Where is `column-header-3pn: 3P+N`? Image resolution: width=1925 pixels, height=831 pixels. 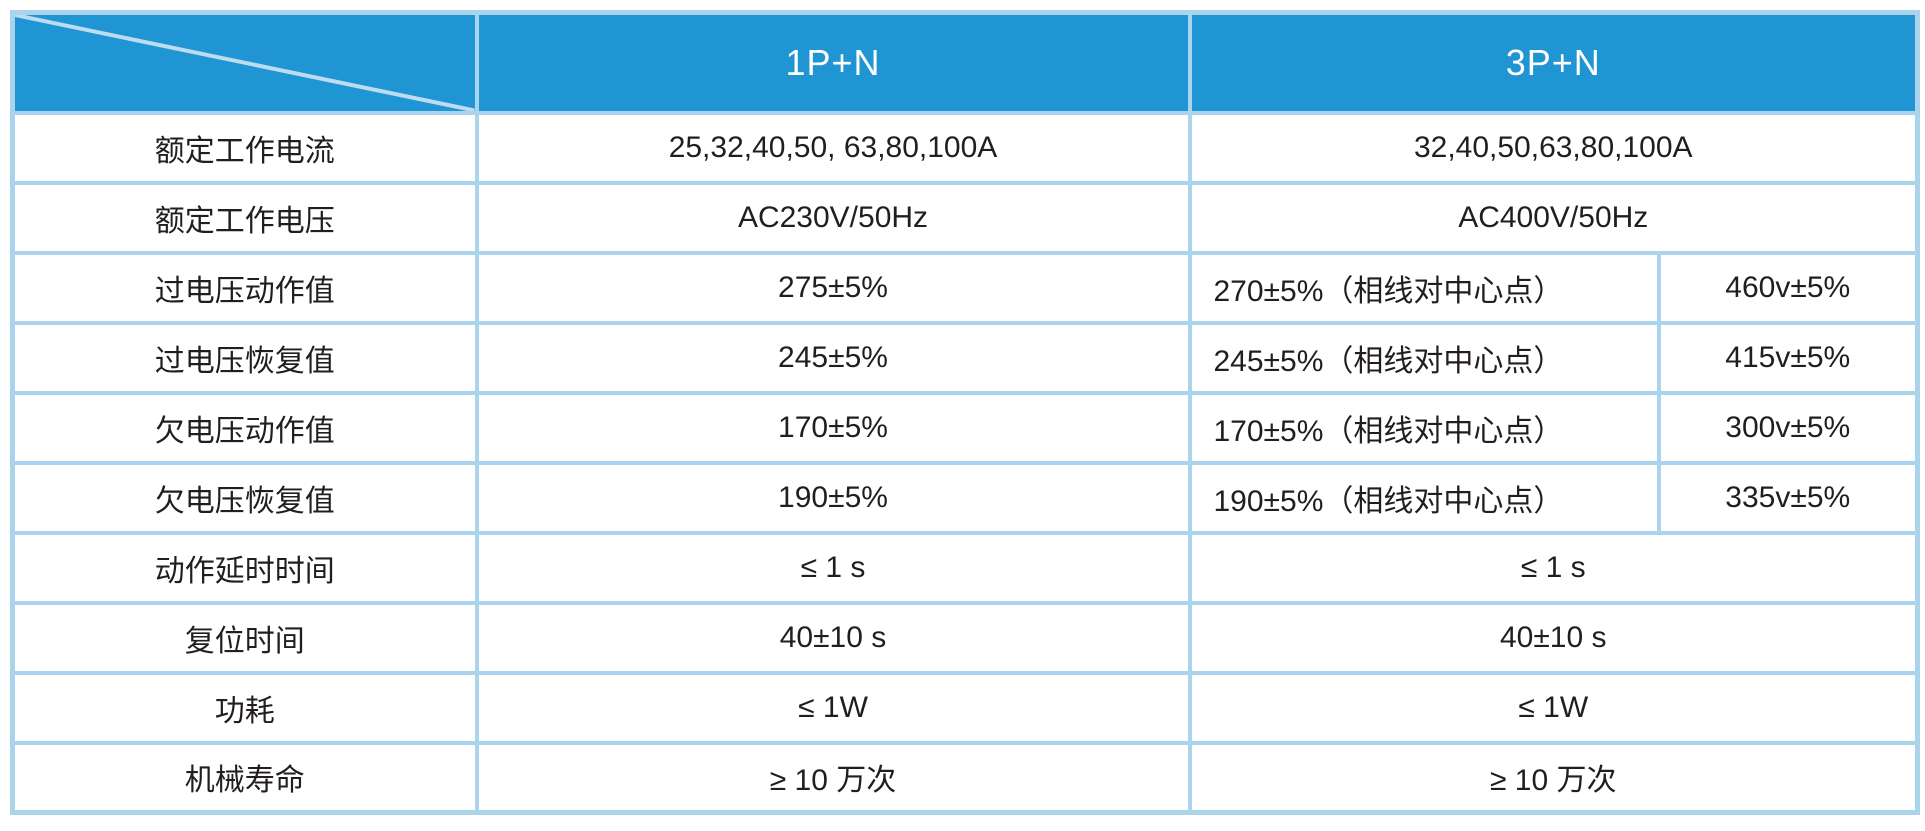
column-header-3pn: 3P+N is located at coordinates (1553, 62).